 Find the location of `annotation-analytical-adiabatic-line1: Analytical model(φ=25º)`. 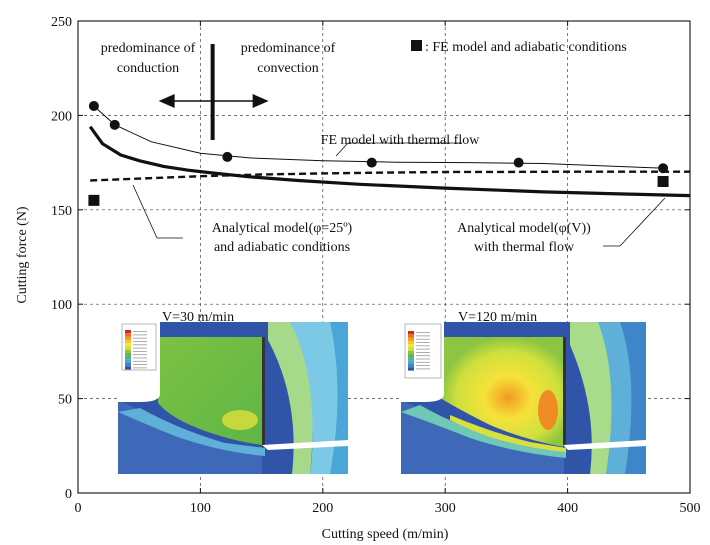

annotation-analytical-adiabatic-line1: Analytical model(φ=25º) is located at coordinates (282, 228).